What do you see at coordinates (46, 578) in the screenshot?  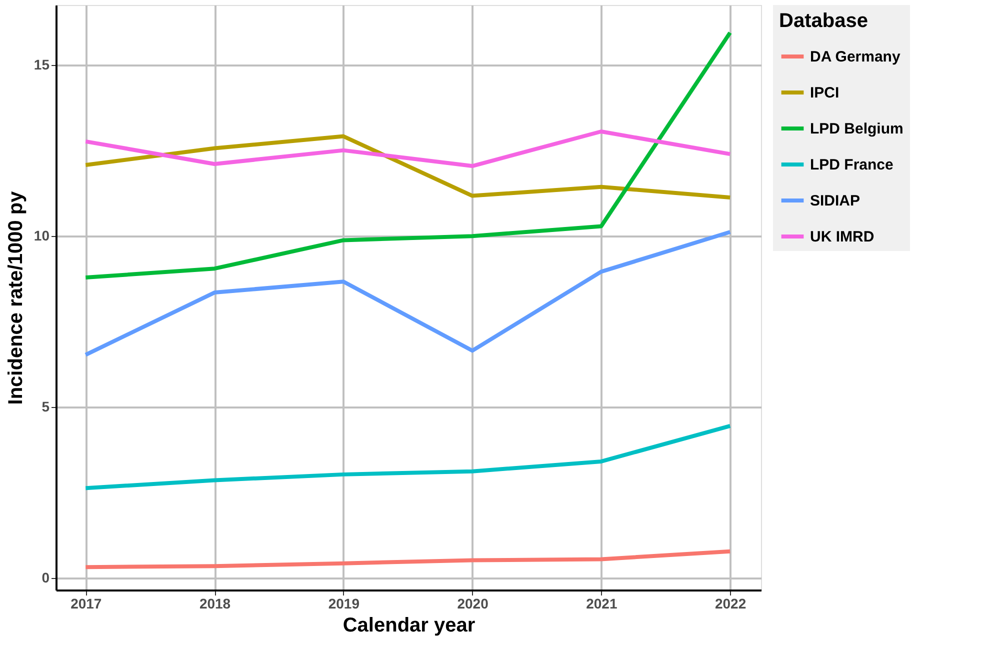 I see `y-tick-label: 0` at bounding box center [46, 578].